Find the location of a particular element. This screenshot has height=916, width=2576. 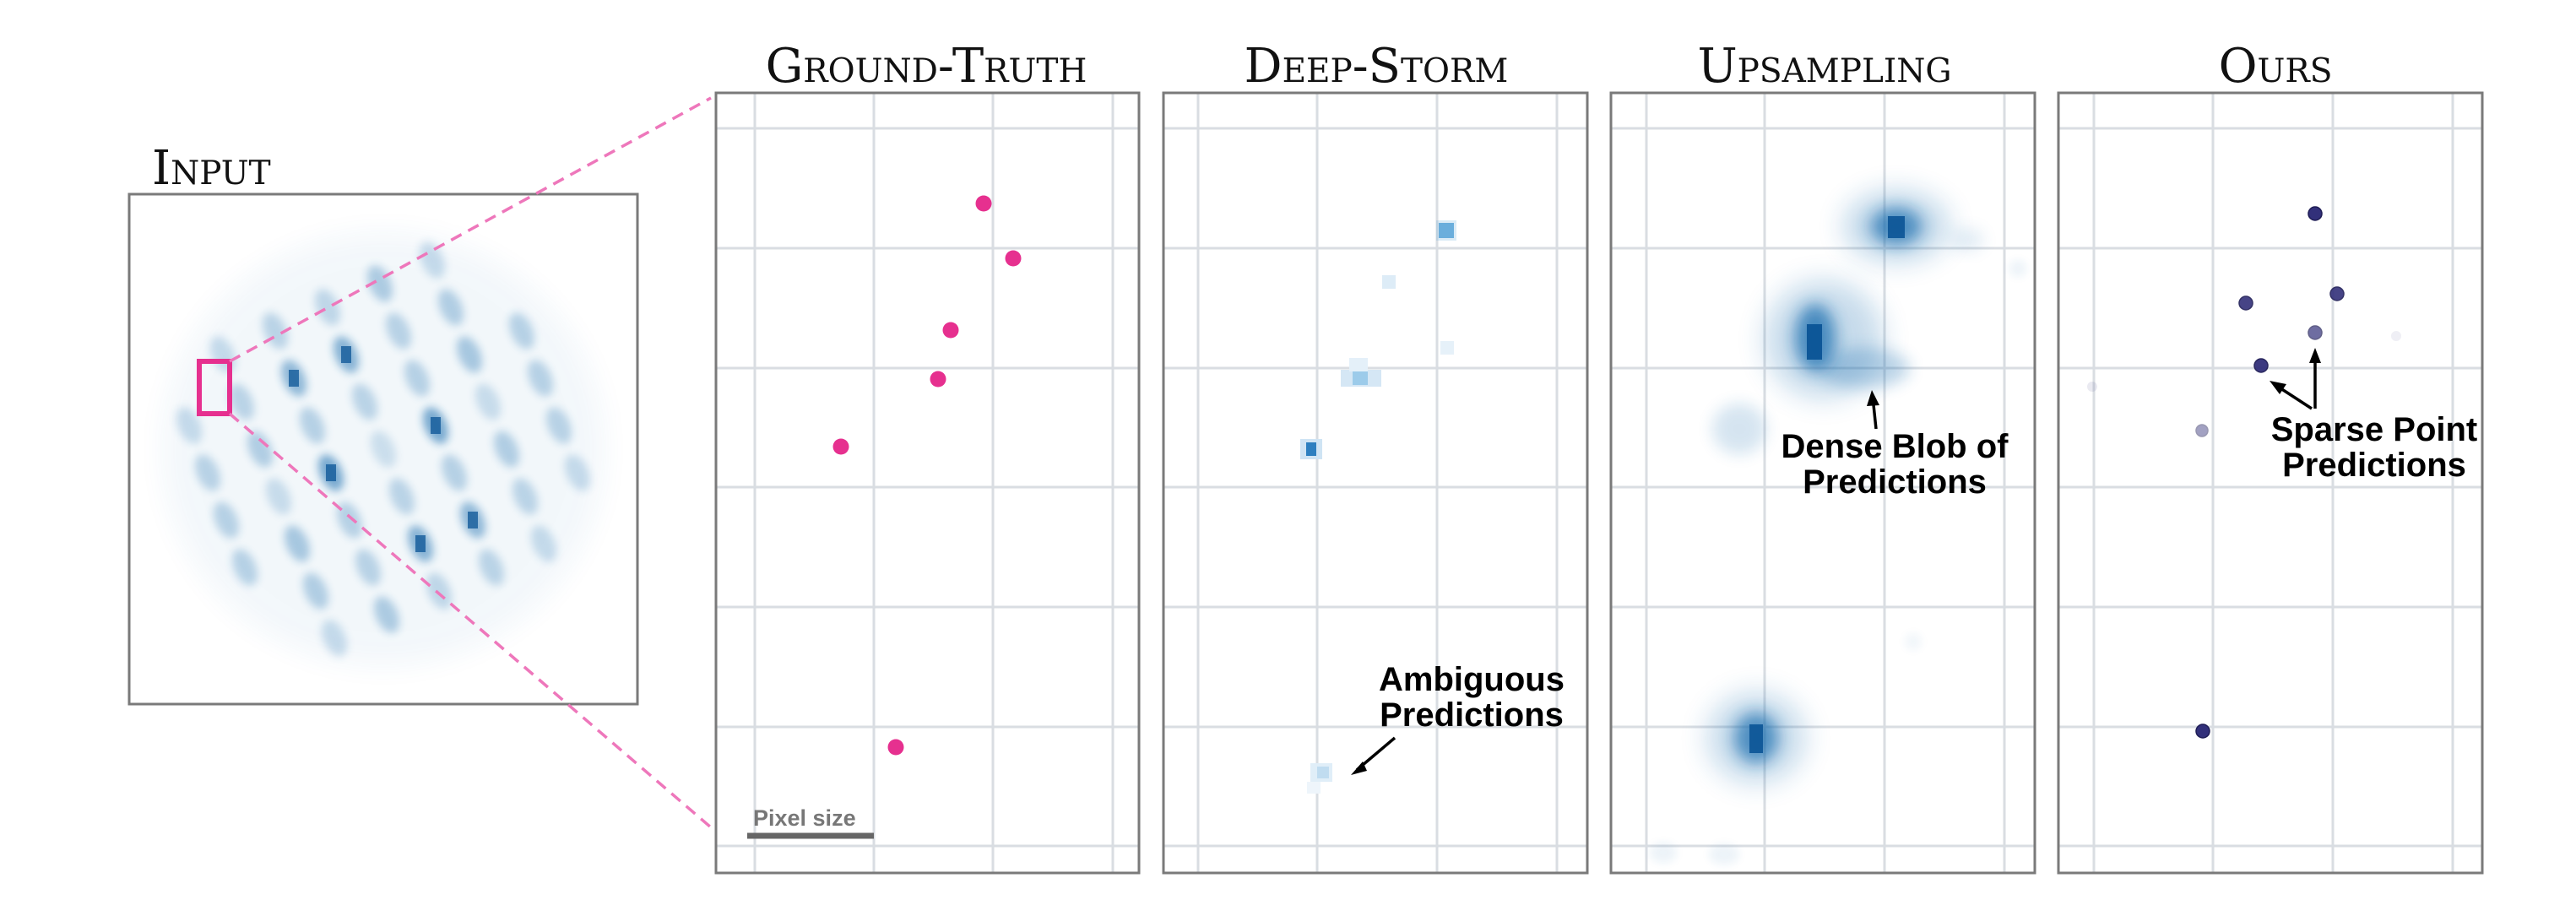

zoom-line-top is located at coordinates (471, 229).